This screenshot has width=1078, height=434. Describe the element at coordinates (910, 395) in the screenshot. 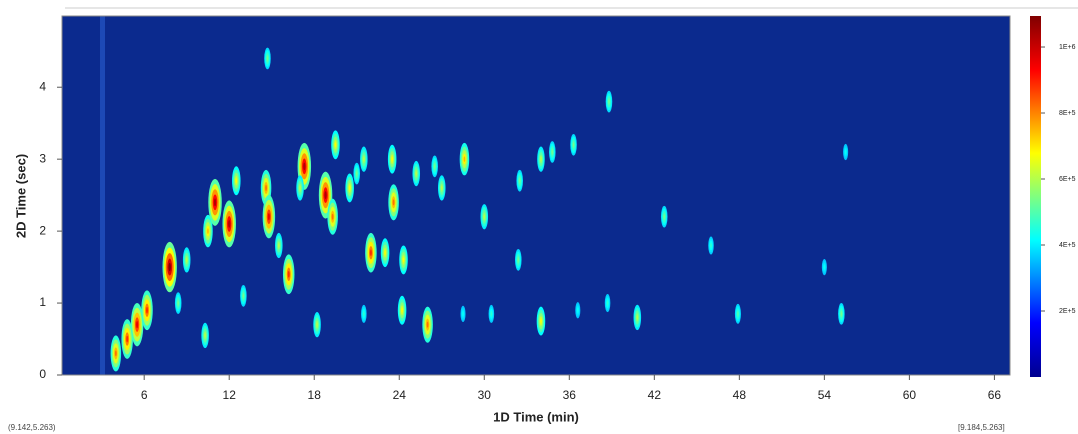

I see `x-tick-label: 60` at that location.